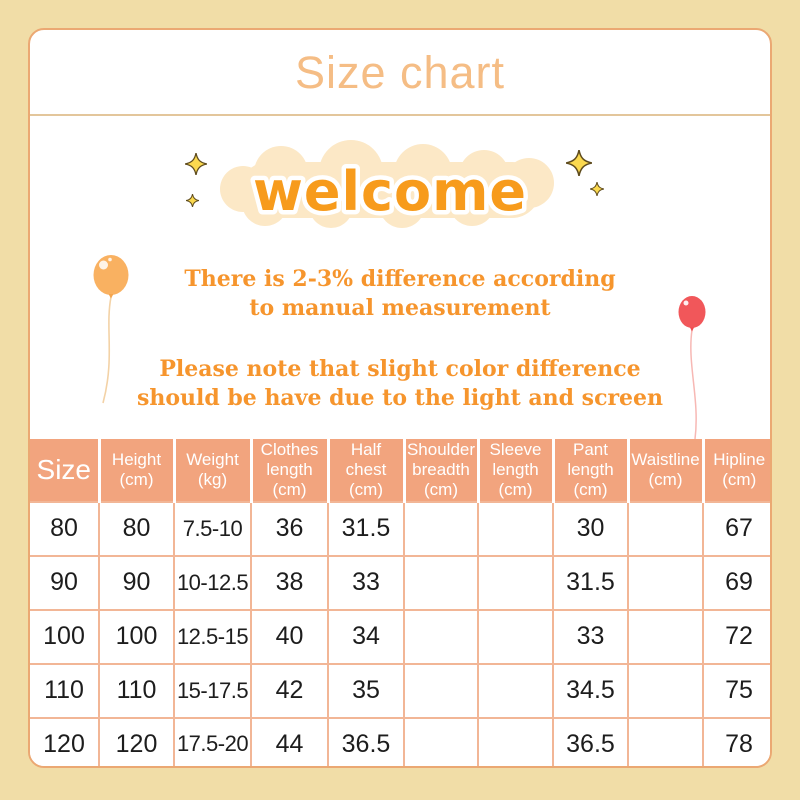  I want to click on table-cell: 36, so click(289, 529).